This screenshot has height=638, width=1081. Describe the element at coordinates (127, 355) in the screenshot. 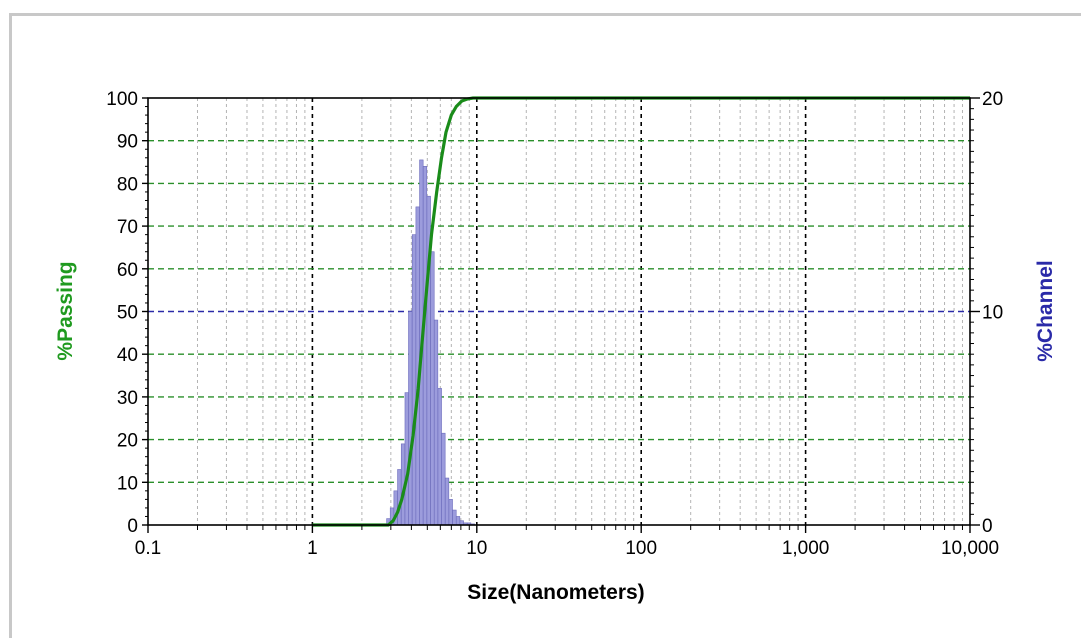

I see `y-left-tick-label: 40` at that location.